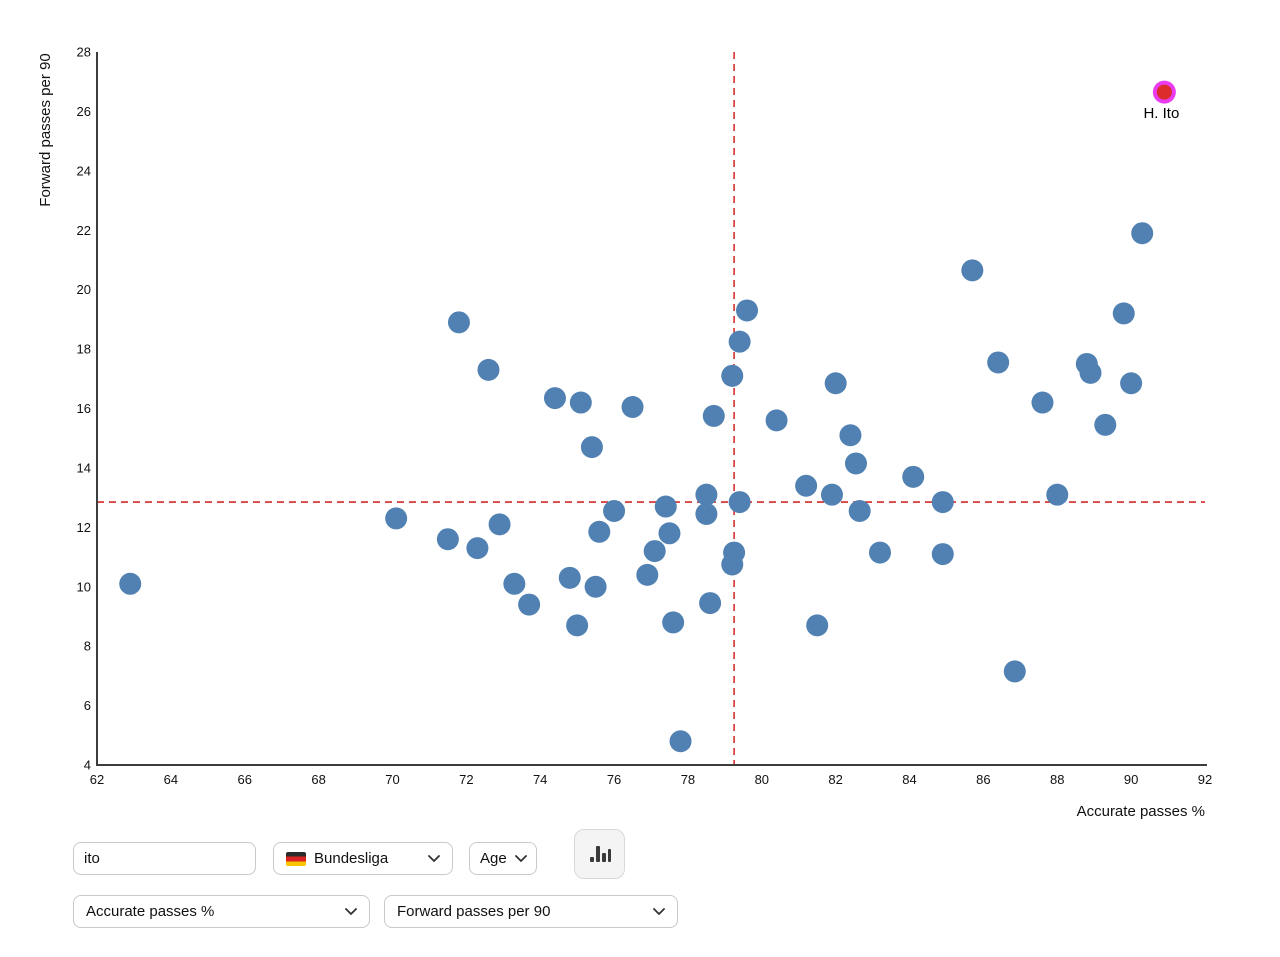  What do you see at coordinates (45, 129) in the screenshot?
I see `y-axis-title: Forward passes per 90` at bounding box center [45, 129].